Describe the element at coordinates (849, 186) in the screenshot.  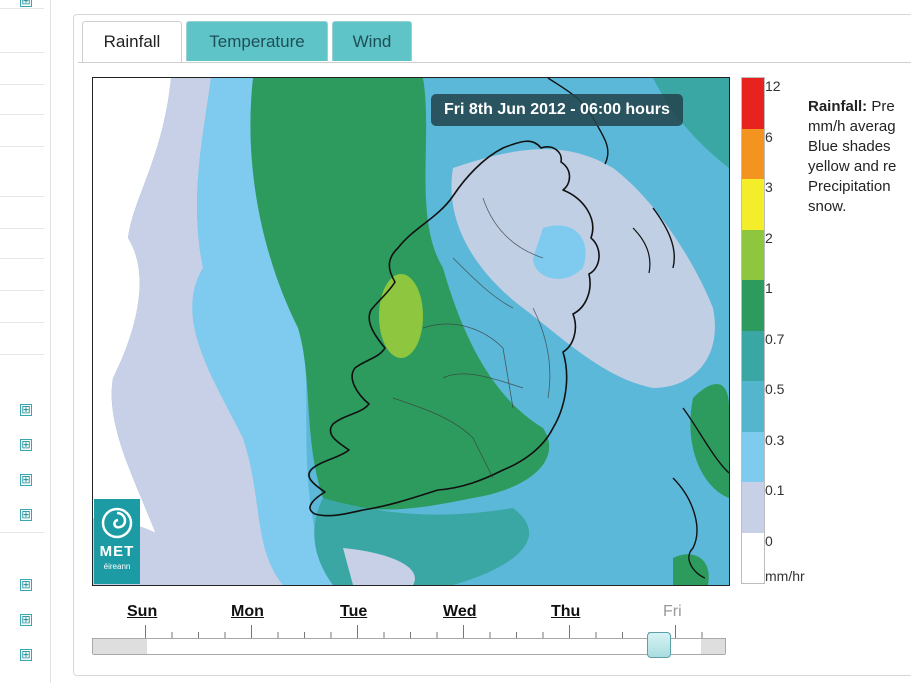
I see `description-text: Precipitation` at that location.